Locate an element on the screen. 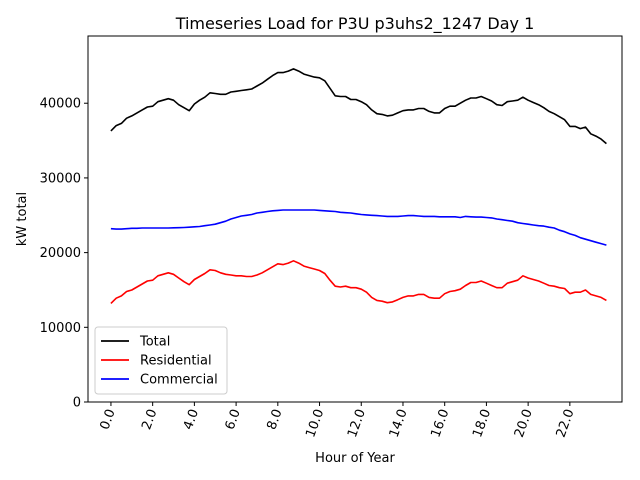 The width and height of the screenshot is (640, 480). legend: Total Residential Commercial is located at coordinates (161, 360).